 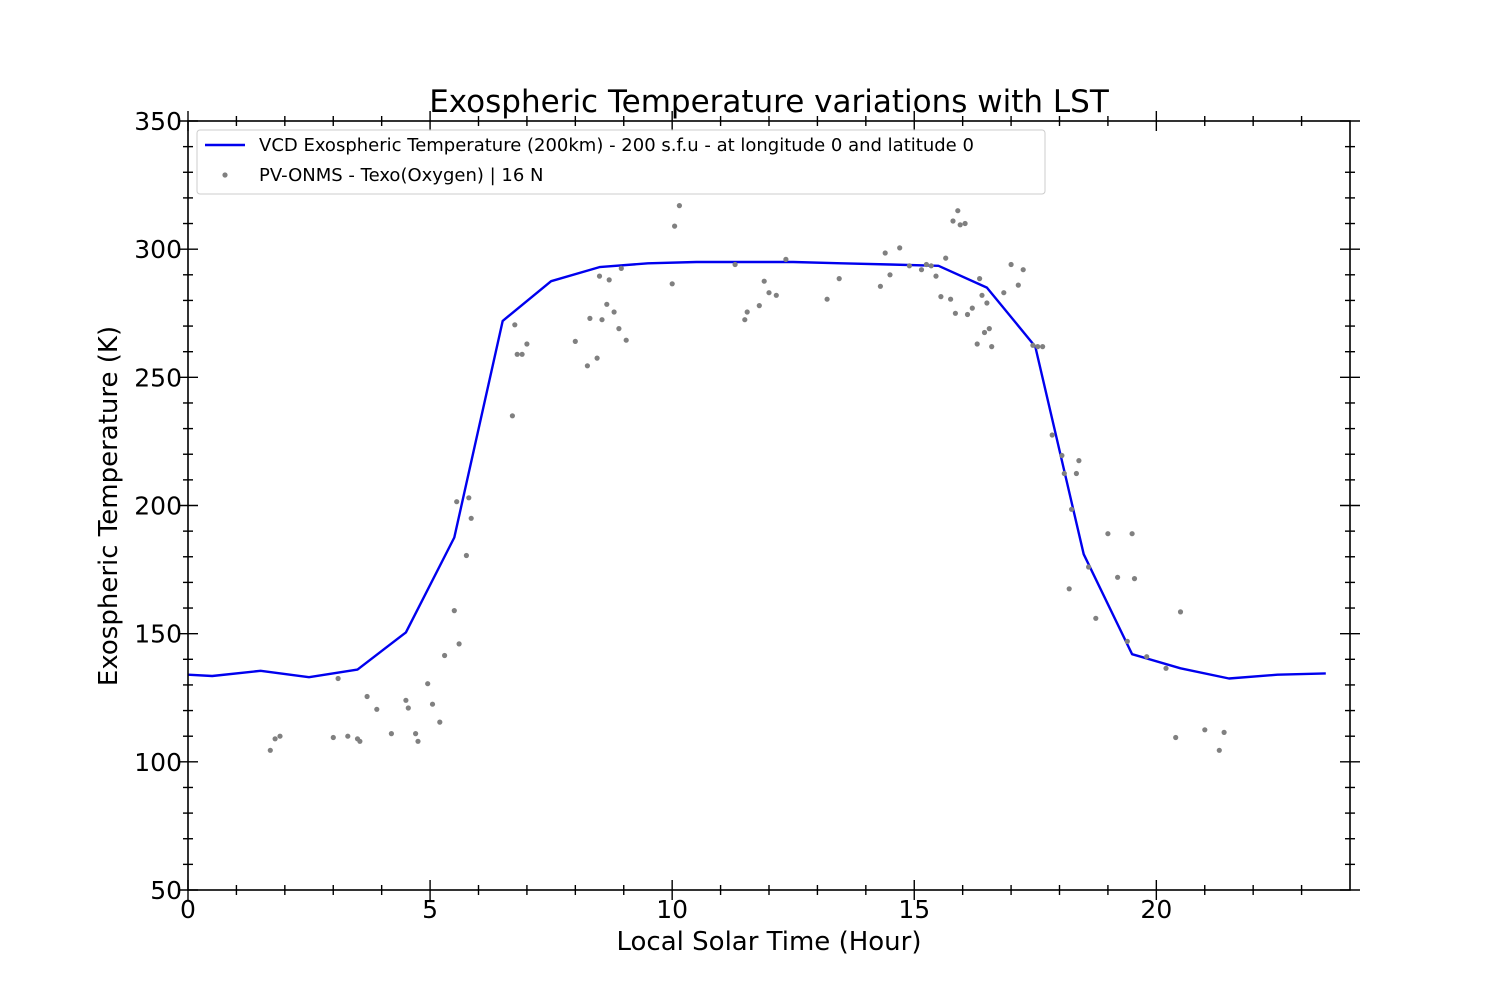 I want to click on y-tick-label: 200, so click(x=158, y=506).